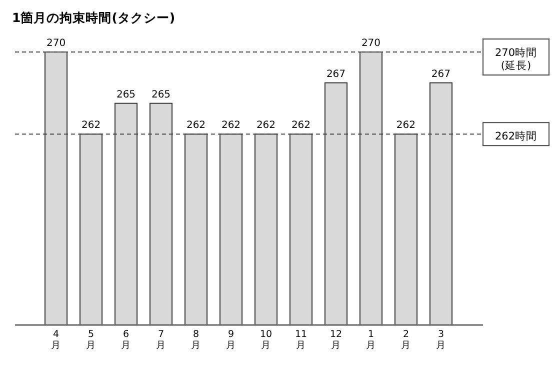 The width and height of the screenshot is (555, 375). What do you see at coordinates (231, 340) in the screenshot?
I see `x-tick-label: 9月` at bounding box center [231, 340].